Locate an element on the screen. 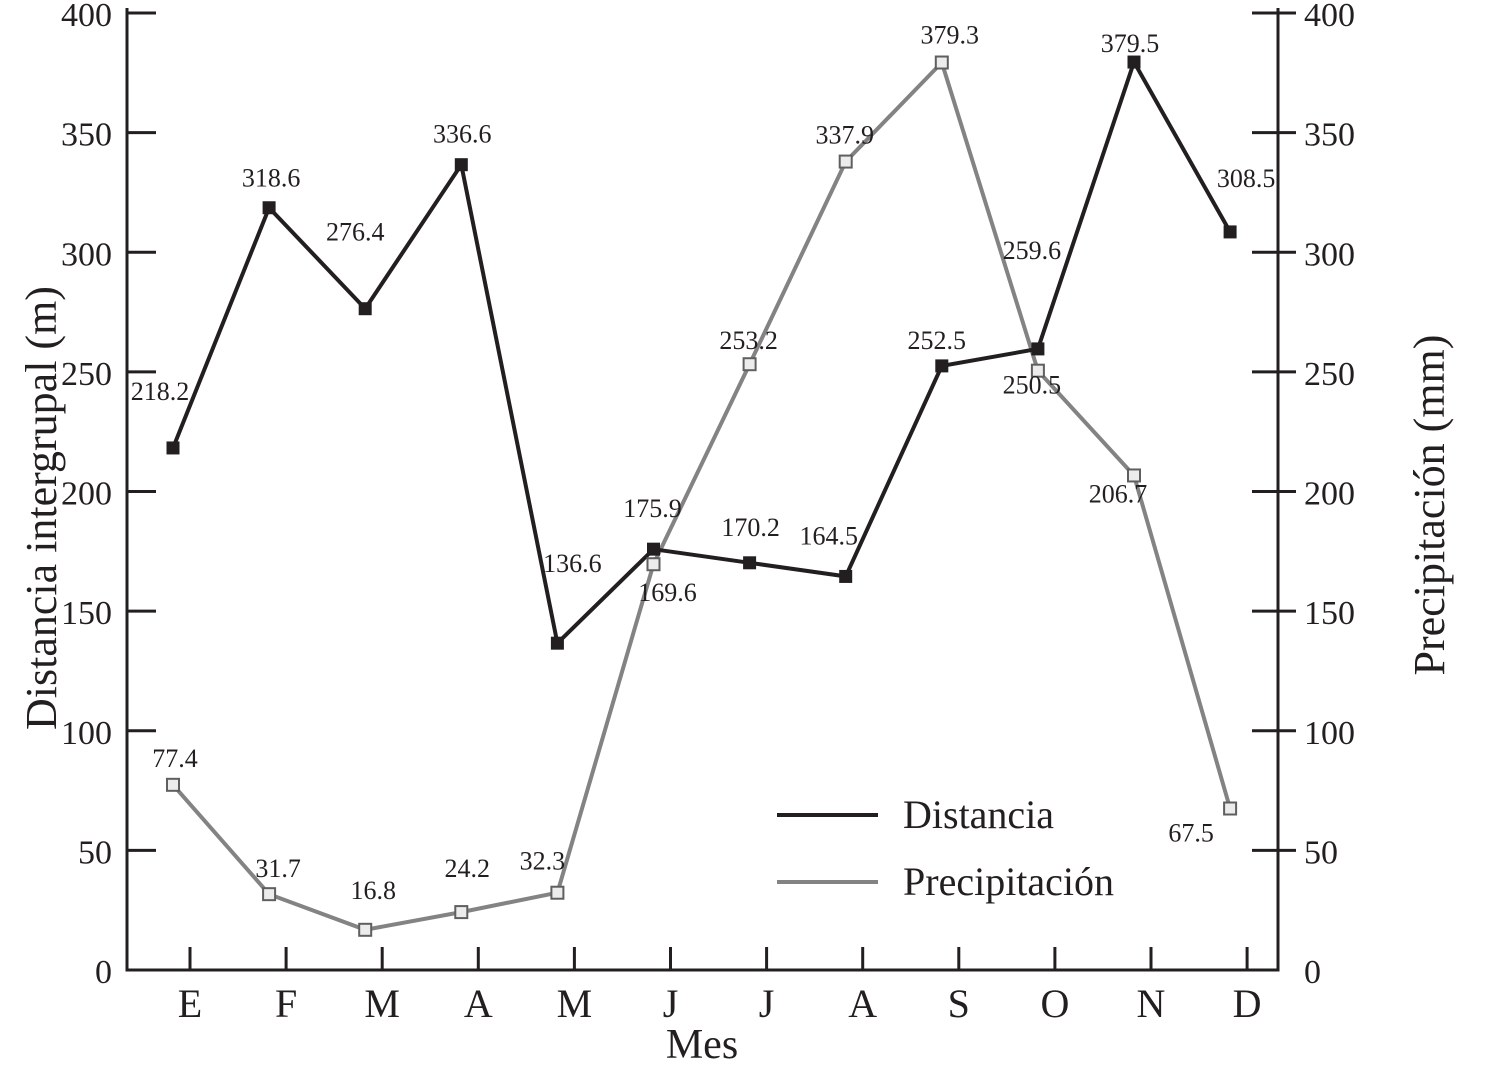  x-axis-tick-label: E is located at coordinates (190, 1003).